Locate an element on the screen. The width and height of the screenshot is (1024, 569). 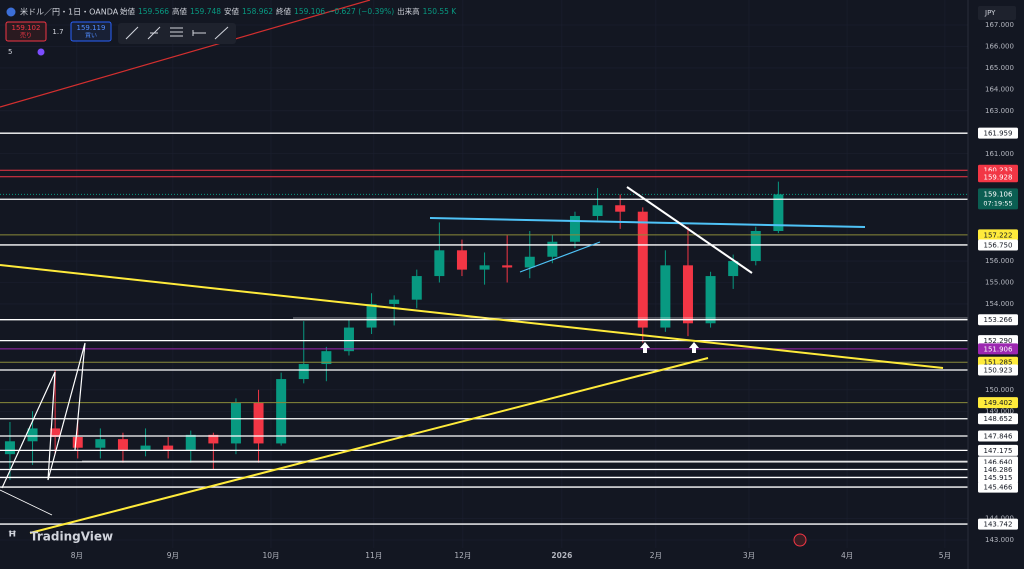
y-tick-label: 161.000 is located at coordinates (999, 154).